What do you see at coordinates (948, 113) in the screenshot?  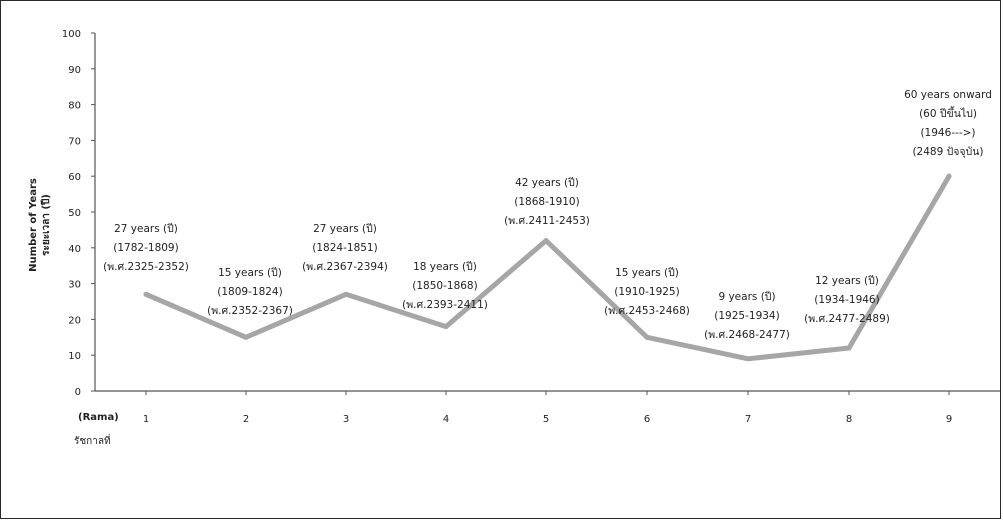 I see `data-annotation-line: (60 ปีขึ้นไป)` at bounding box center [948, 113].